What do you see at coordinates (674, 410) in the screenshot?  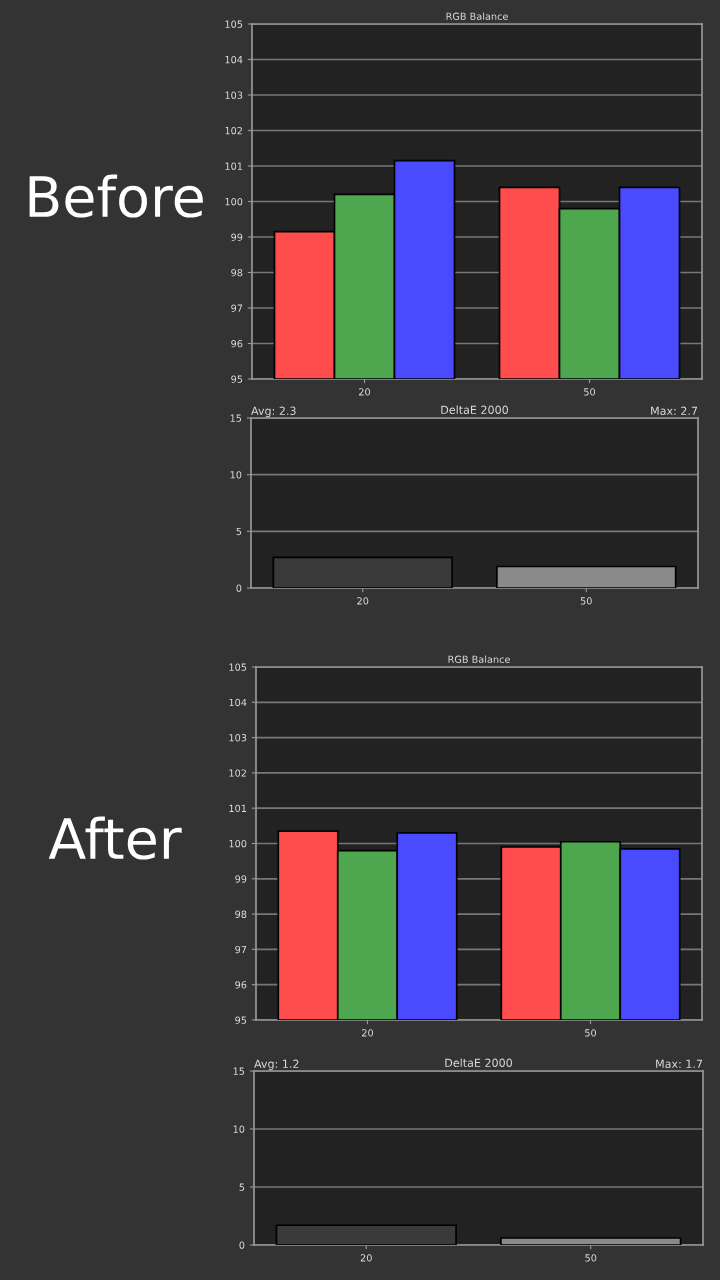 I see `text: Max: 2.7` at bounding box center [674, 410].